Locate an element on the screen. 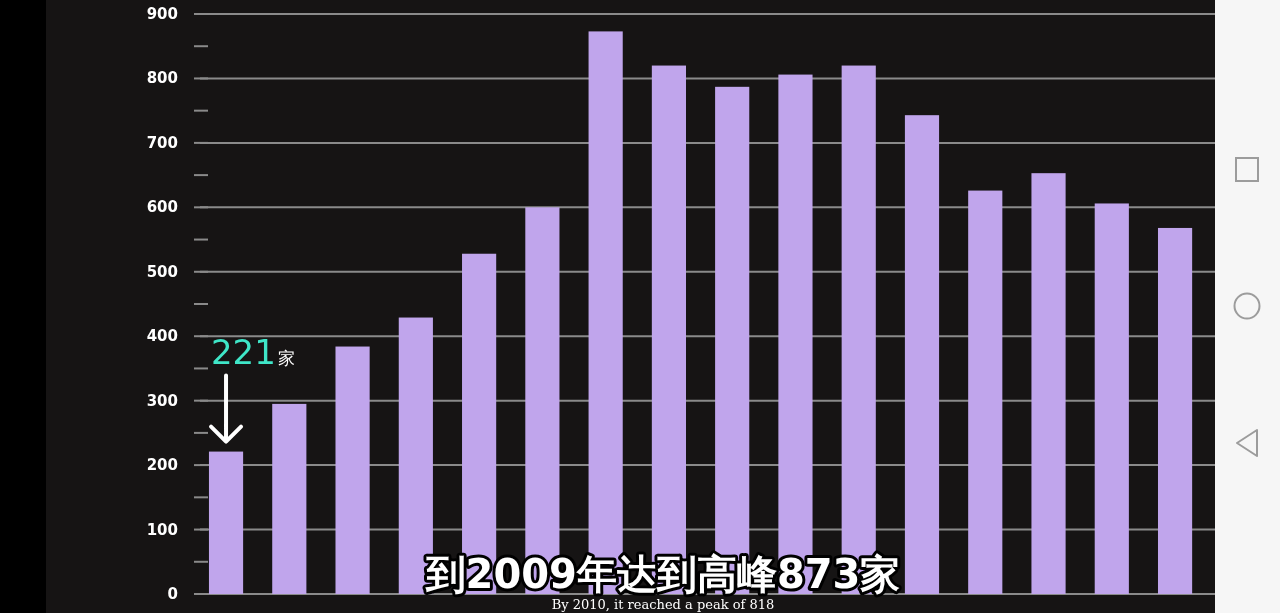  y-tick-label: 0 is located at coordinates (172, 594).